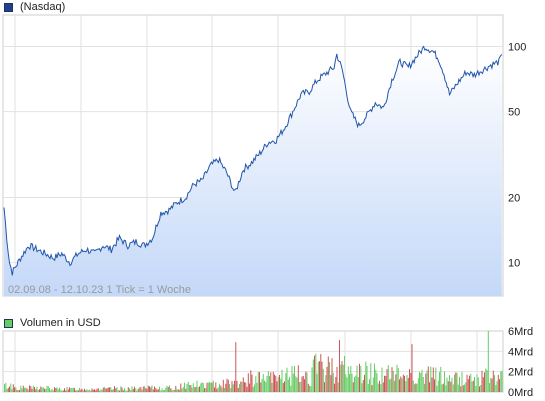 The image size is (545, 401). I want to click on price-x-tick-label: 2023, so click(477, 299).